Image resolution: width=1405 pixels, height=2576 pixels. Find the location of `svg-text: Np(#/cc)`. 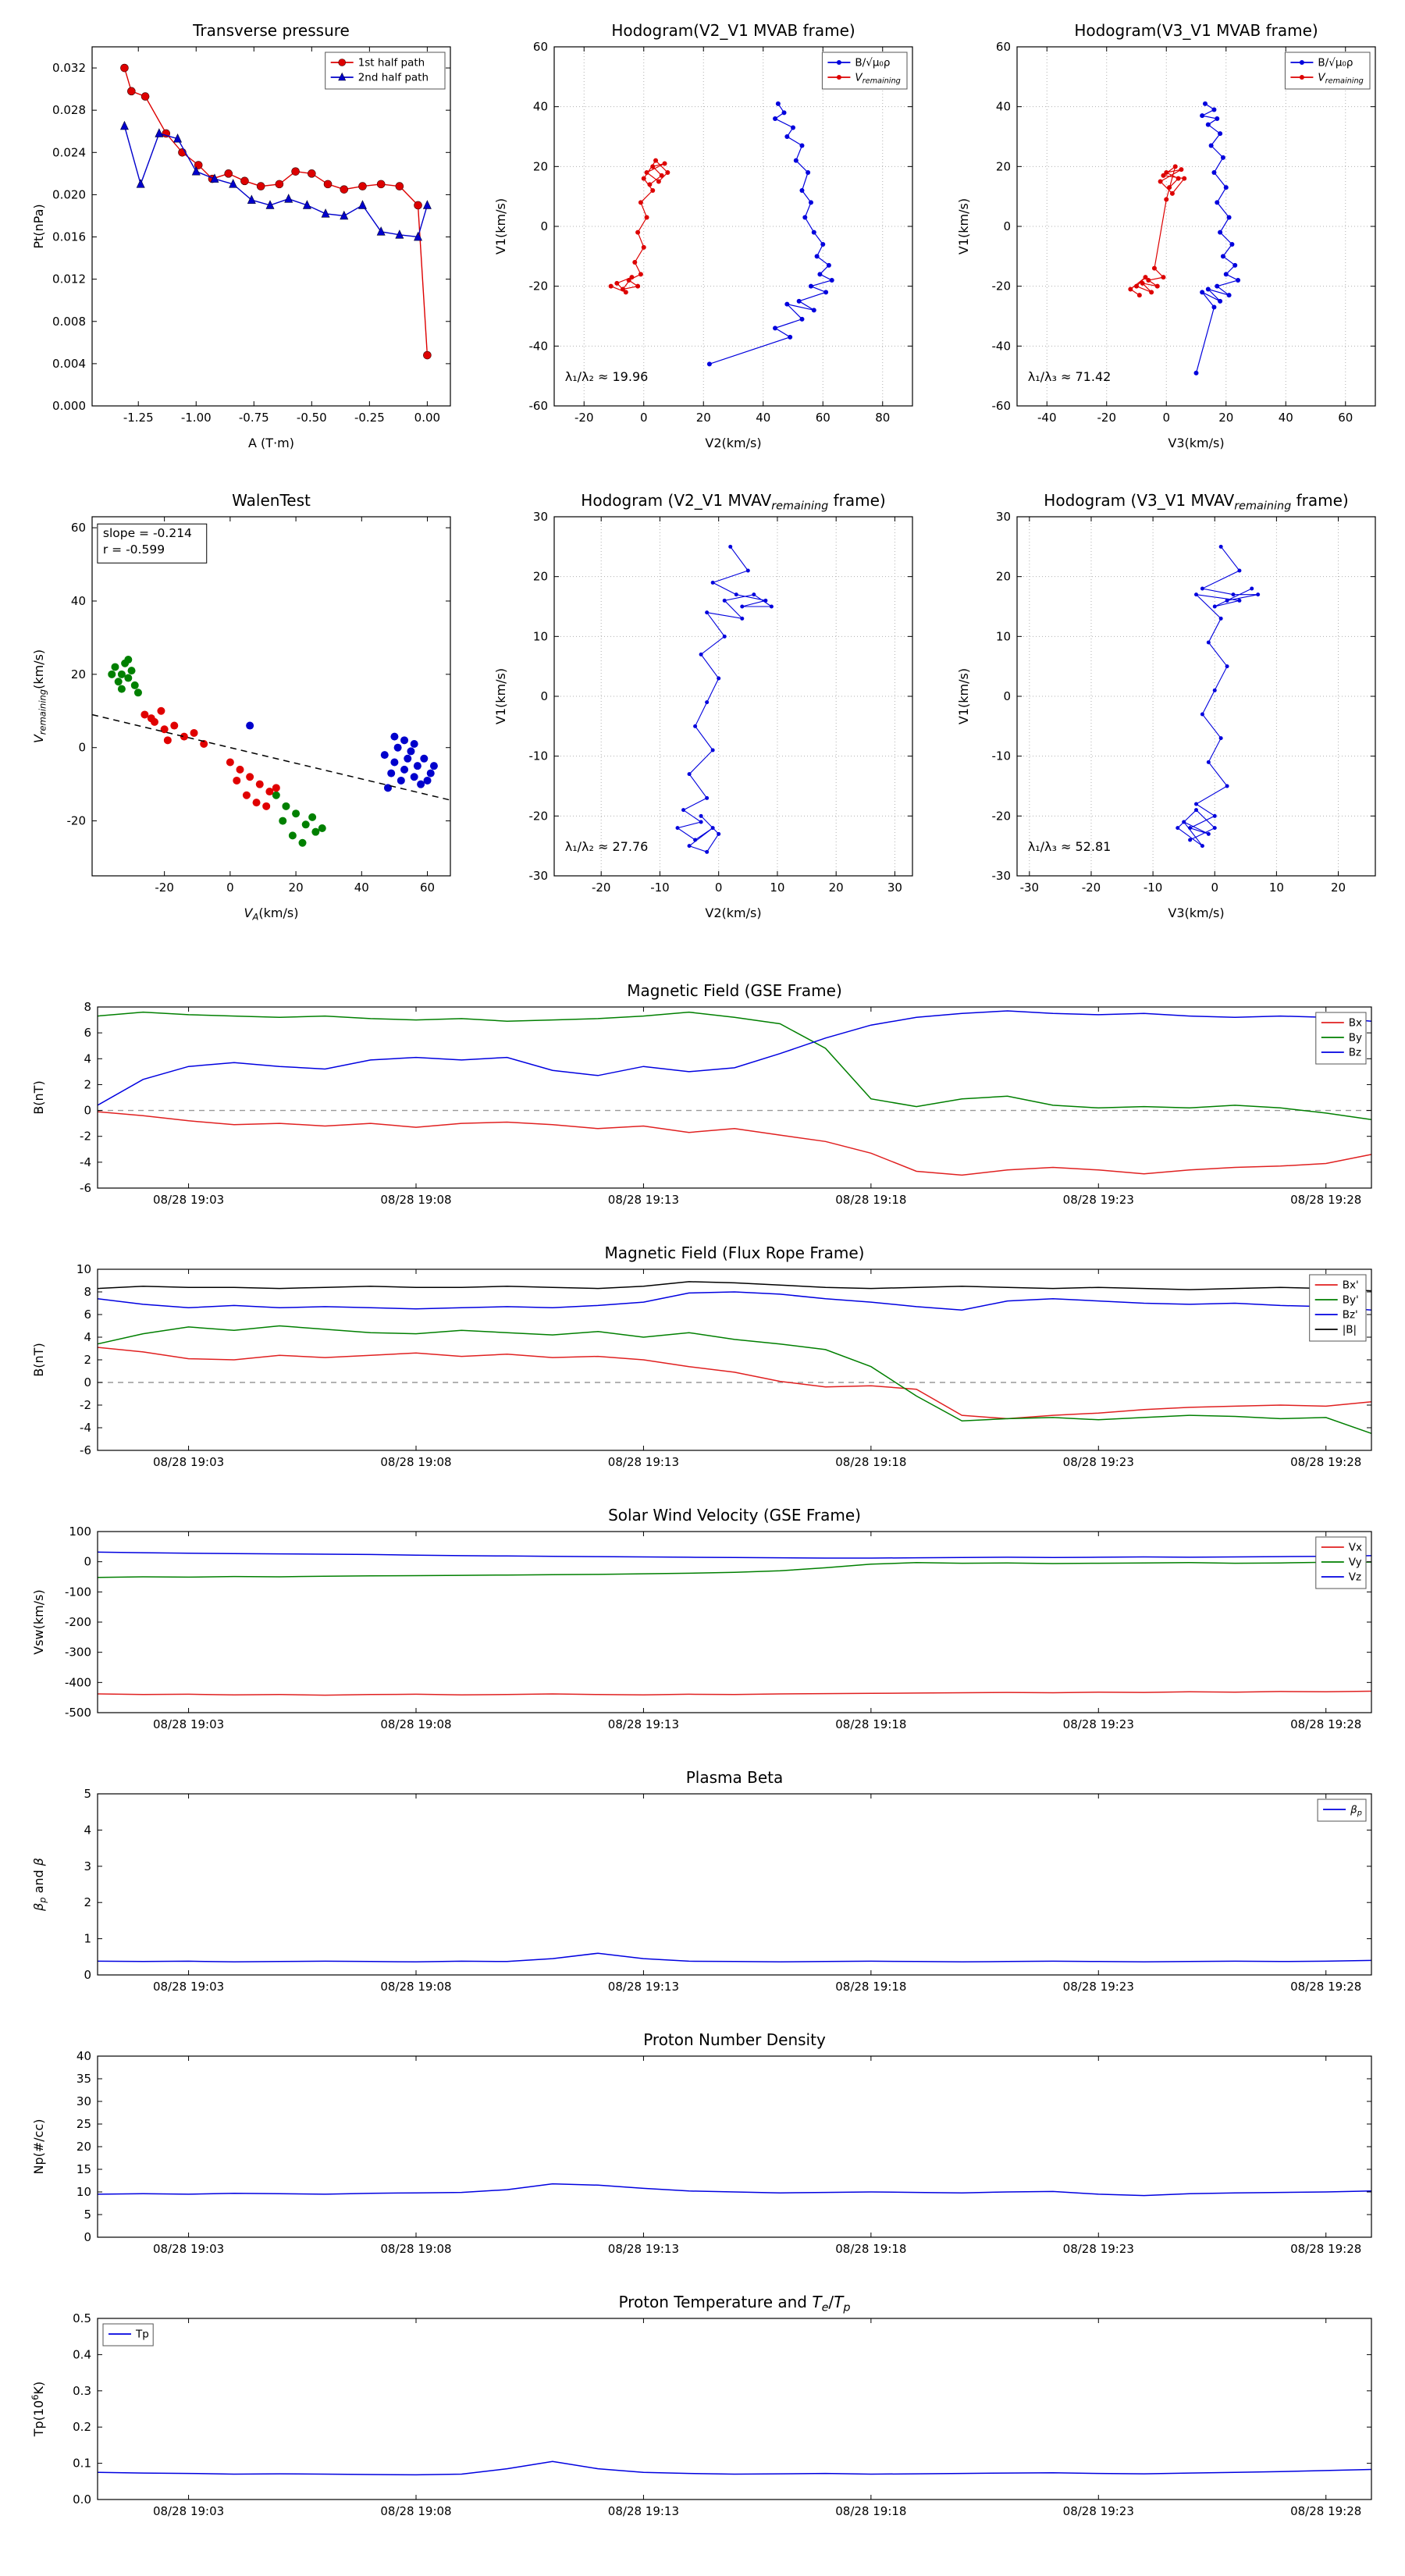

svg-text: Np(#/cc) is located at coordinates (38, 2147).